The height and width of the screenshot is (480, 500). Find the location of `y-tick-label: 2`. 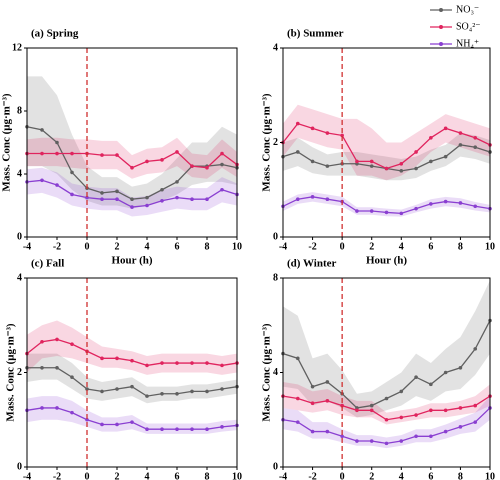

y-tick-label: 2 is located at coordinates (19, 372).